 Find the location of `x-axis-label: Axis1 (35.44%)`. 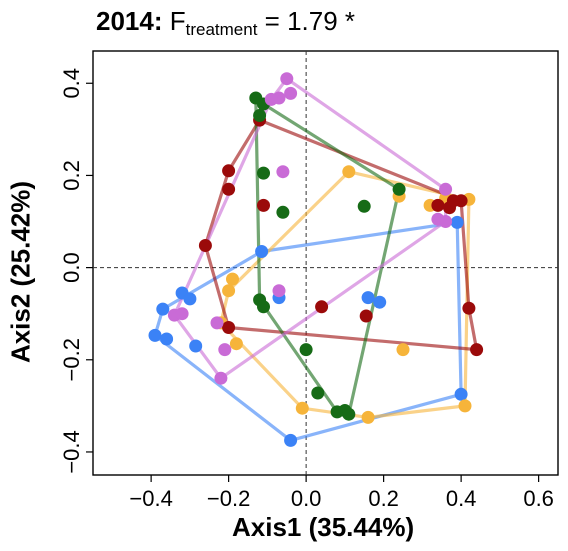

x-axis-label: Axis1 (35.44%) is located at coordinates (323, 527).